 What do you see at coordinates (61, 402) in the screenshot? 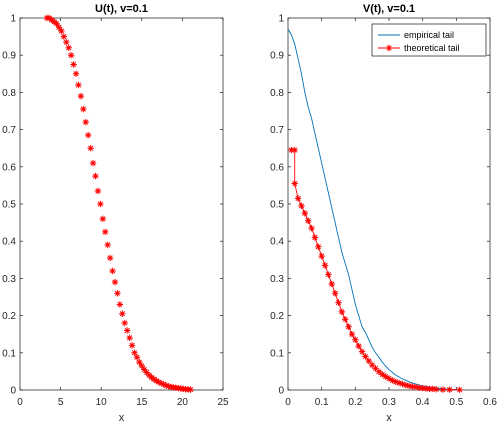
I see `x-tick-label: 5` at bounding box center [61, 402].